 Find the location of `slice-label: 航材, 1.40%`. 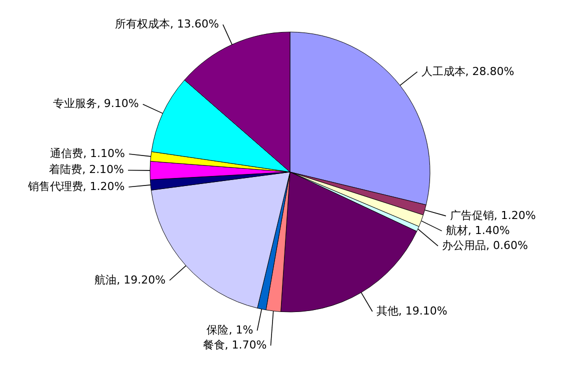

slice-label: 航材, 1.40% is located at coordinates (478, 230).